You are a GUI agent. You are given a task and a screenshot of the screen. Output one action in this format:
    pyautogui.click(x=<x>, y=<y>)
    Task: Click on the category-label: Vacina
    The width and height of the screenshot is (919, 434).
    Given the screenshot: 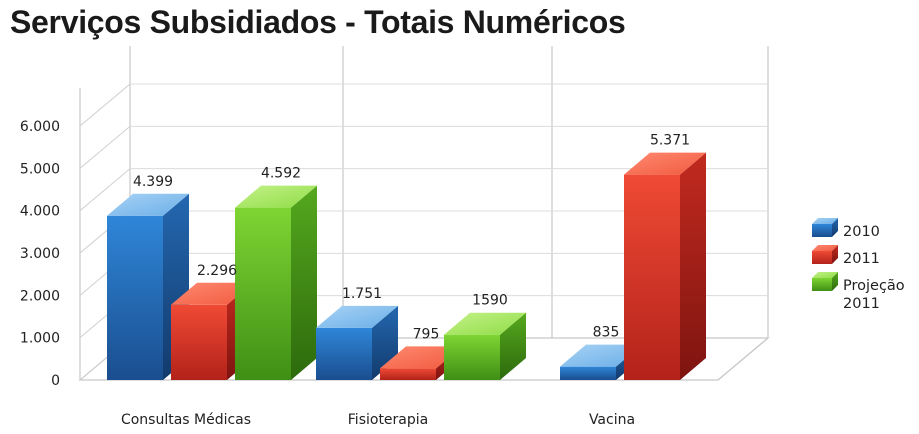 What is the action you would take?
    pyautogui.click(x=612, y=420)
    